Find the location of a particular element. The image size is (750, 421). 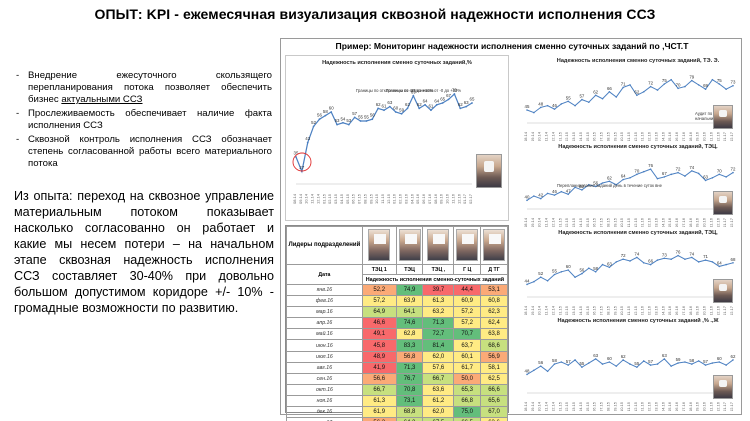

data-label: 44 is located at coordinates (527, 280).